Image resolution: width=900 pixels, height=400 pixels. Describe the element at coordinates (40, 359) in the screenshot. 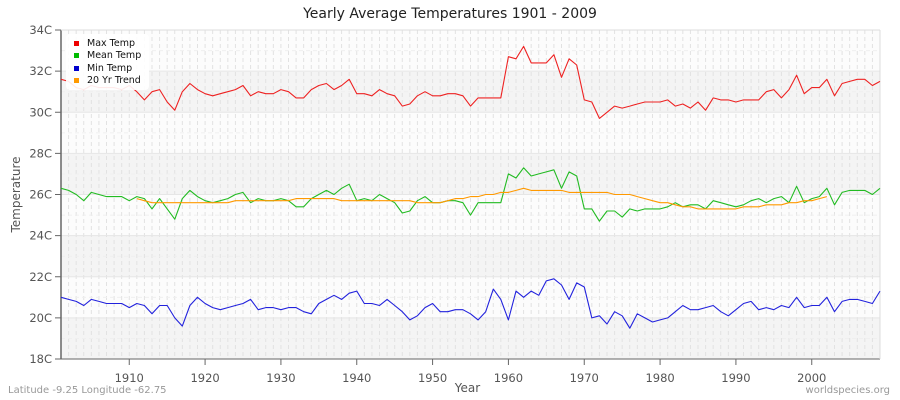

I see `y-tick-label: 18C` at that location.